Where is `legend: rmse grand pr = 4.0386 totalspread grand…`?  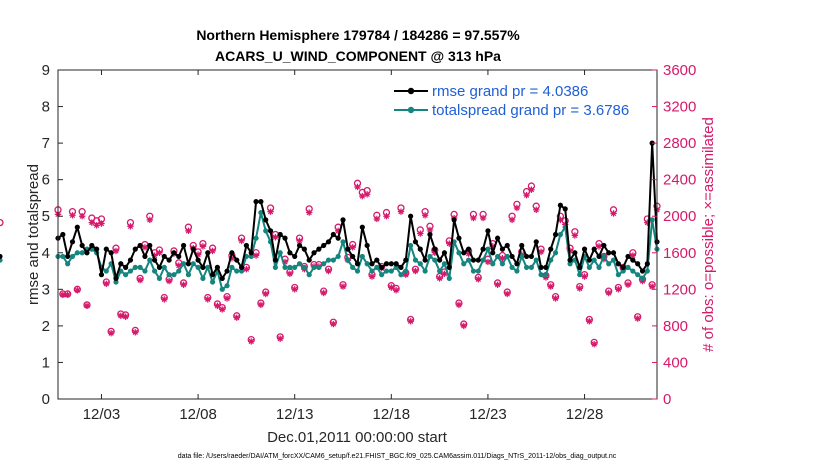 legend: rmse grand pr = 4.0386 totalspread grand… is located at coordinates (511, 101).